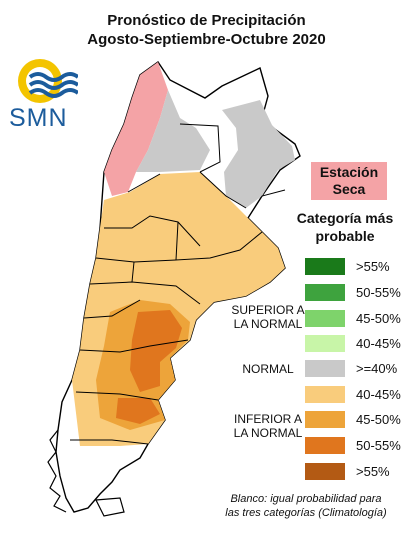 This screenshot has height=533, width=413. What do you see at coordinates (268, 324) in the screenshot?
I see `legend-group-superior-line2: LA NORMAL` at bounding box center [268, 324].